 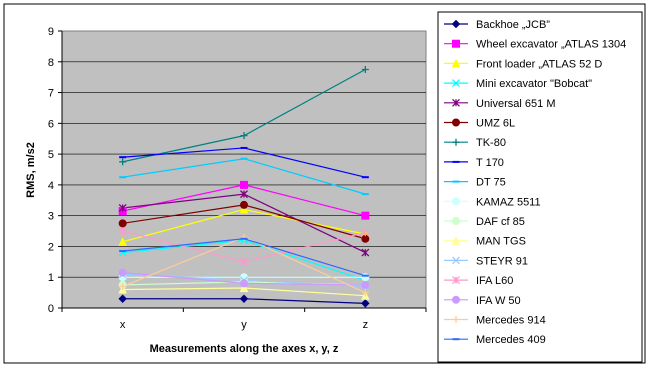 I want to click on y-tick-label: 9, so click(x=51, y=32).